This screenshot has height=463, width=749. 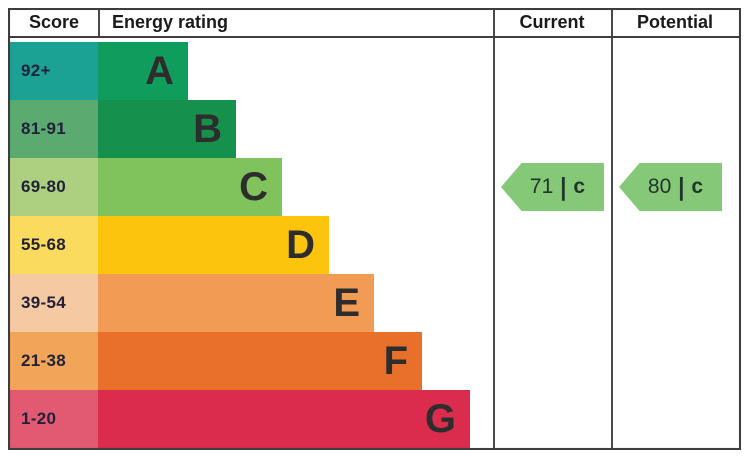 What do you see at coordinates (494, 229) in the screenshot?
I see `current-column-divider` at bounding box center [494, 229].